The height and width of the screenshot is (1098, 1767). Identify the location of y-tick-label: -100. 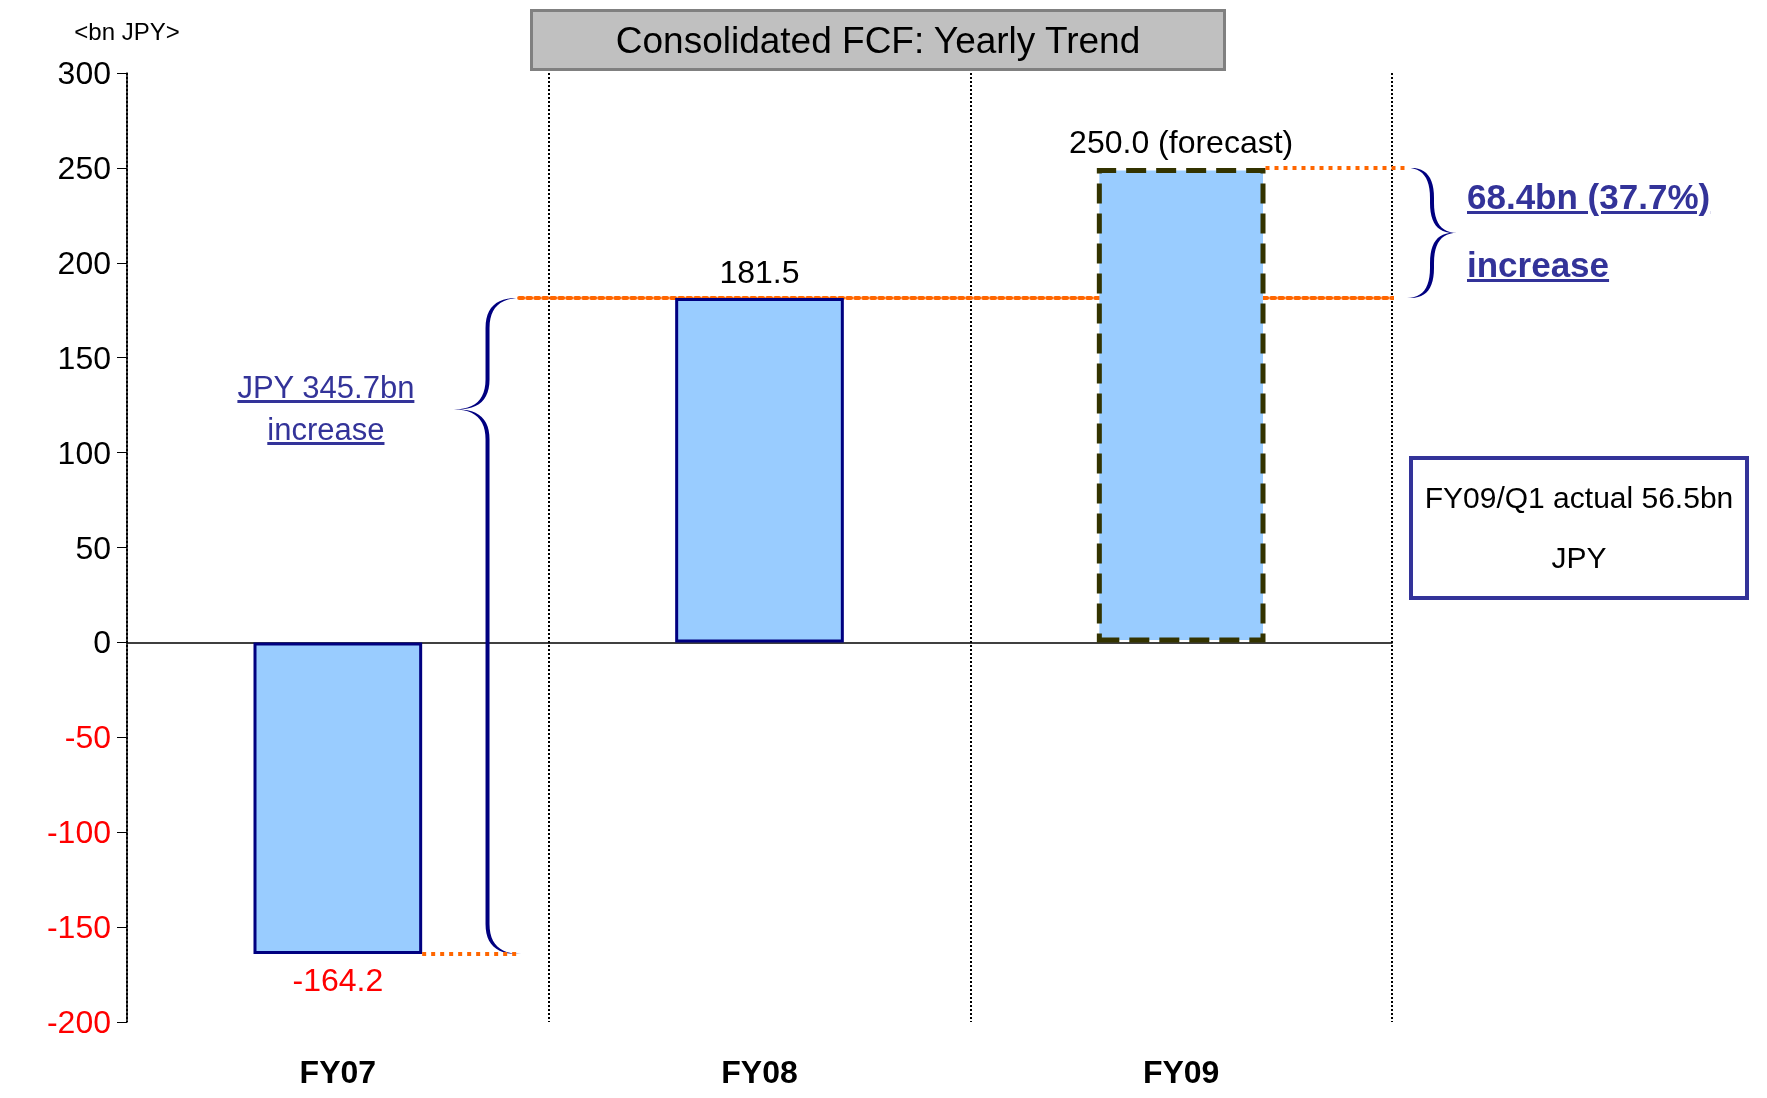
(78, 832).